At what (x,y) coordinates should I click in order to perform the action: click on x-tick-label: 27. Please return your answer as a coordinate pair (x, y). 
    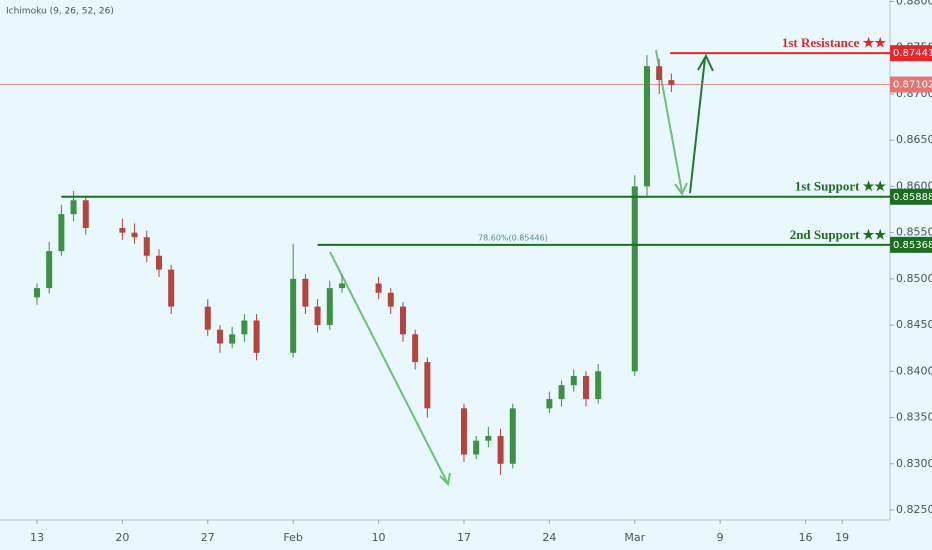
    Looking at the image, I should click on (208, 537).